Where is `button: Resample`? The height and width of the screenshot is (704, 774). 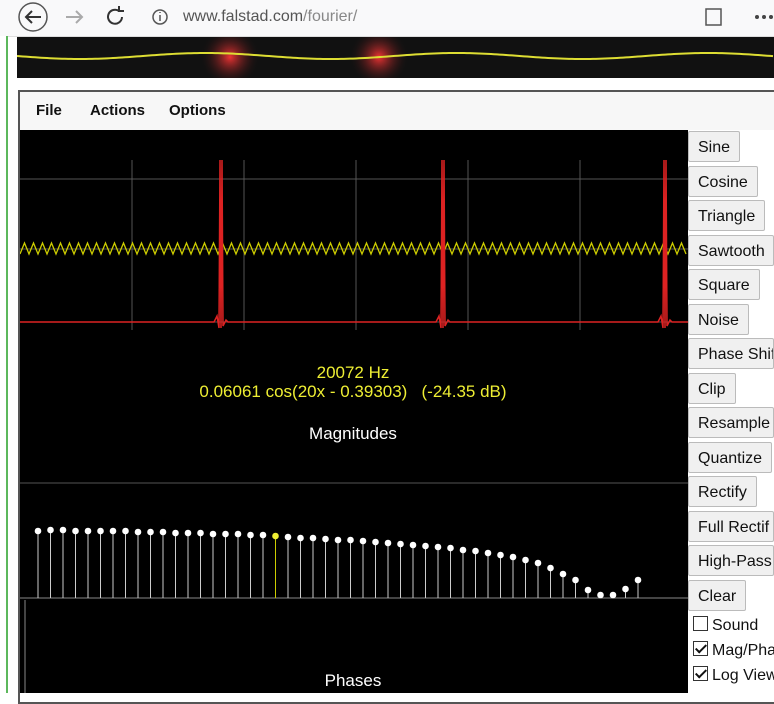
button: Resample is located at coordinates (731, 422).